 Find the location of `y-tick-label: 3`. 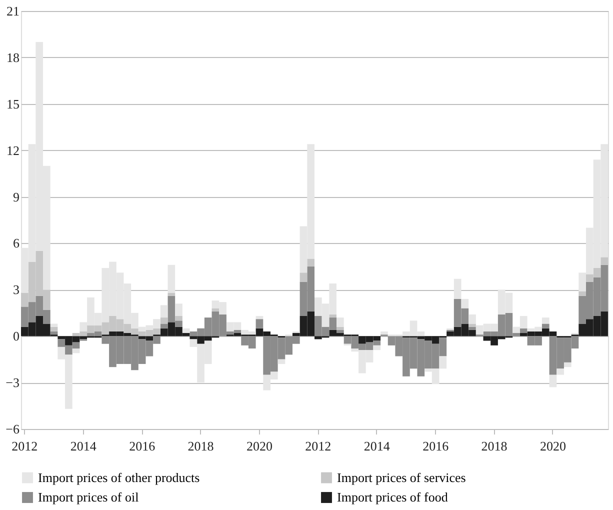

y-tick-label: 3 is located at coordinates (16, 290).